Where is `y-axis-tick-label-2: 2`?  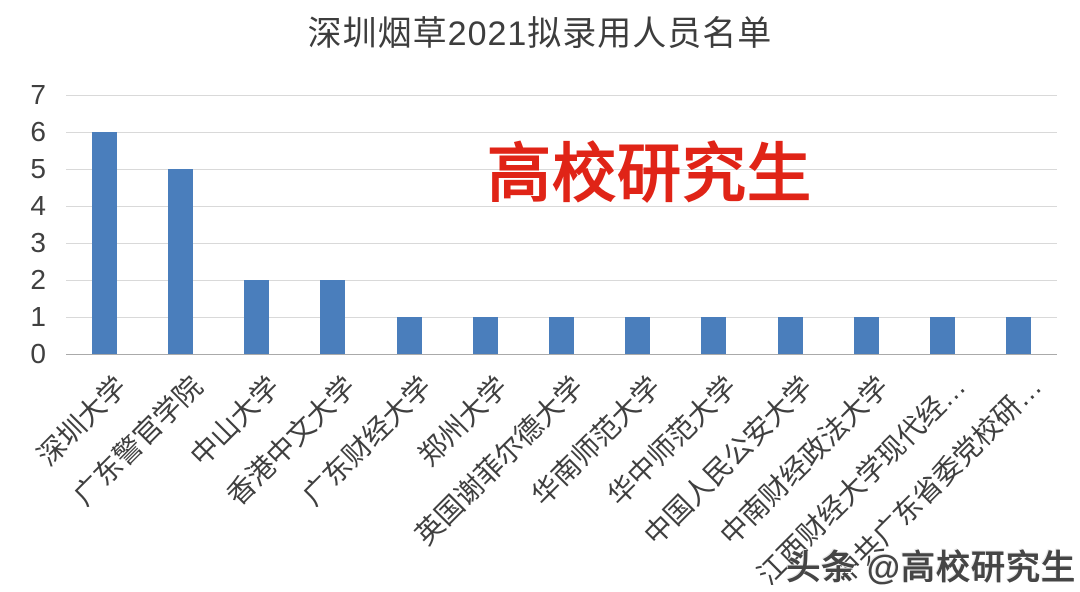
y-axis-tick-label-2: 2 is located at coordinates (38, 279).